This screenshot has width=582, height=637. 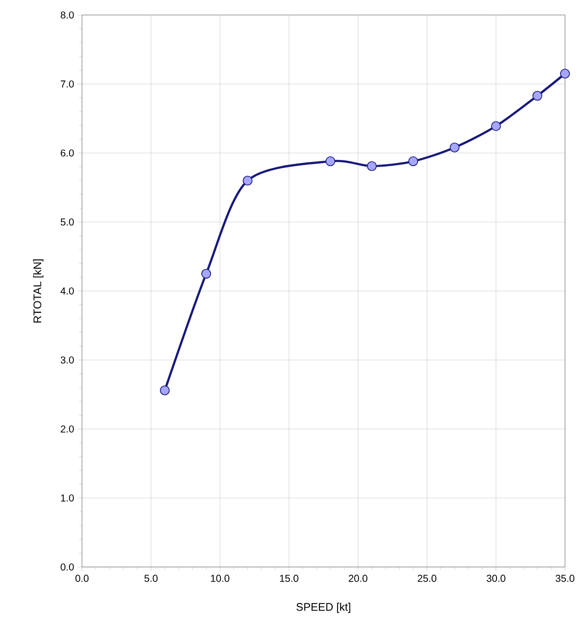 What do you see at coordinates (67, 429) in the screenshot?
I see `y-tick-label: 2.0` at bounding box center [67, 429].